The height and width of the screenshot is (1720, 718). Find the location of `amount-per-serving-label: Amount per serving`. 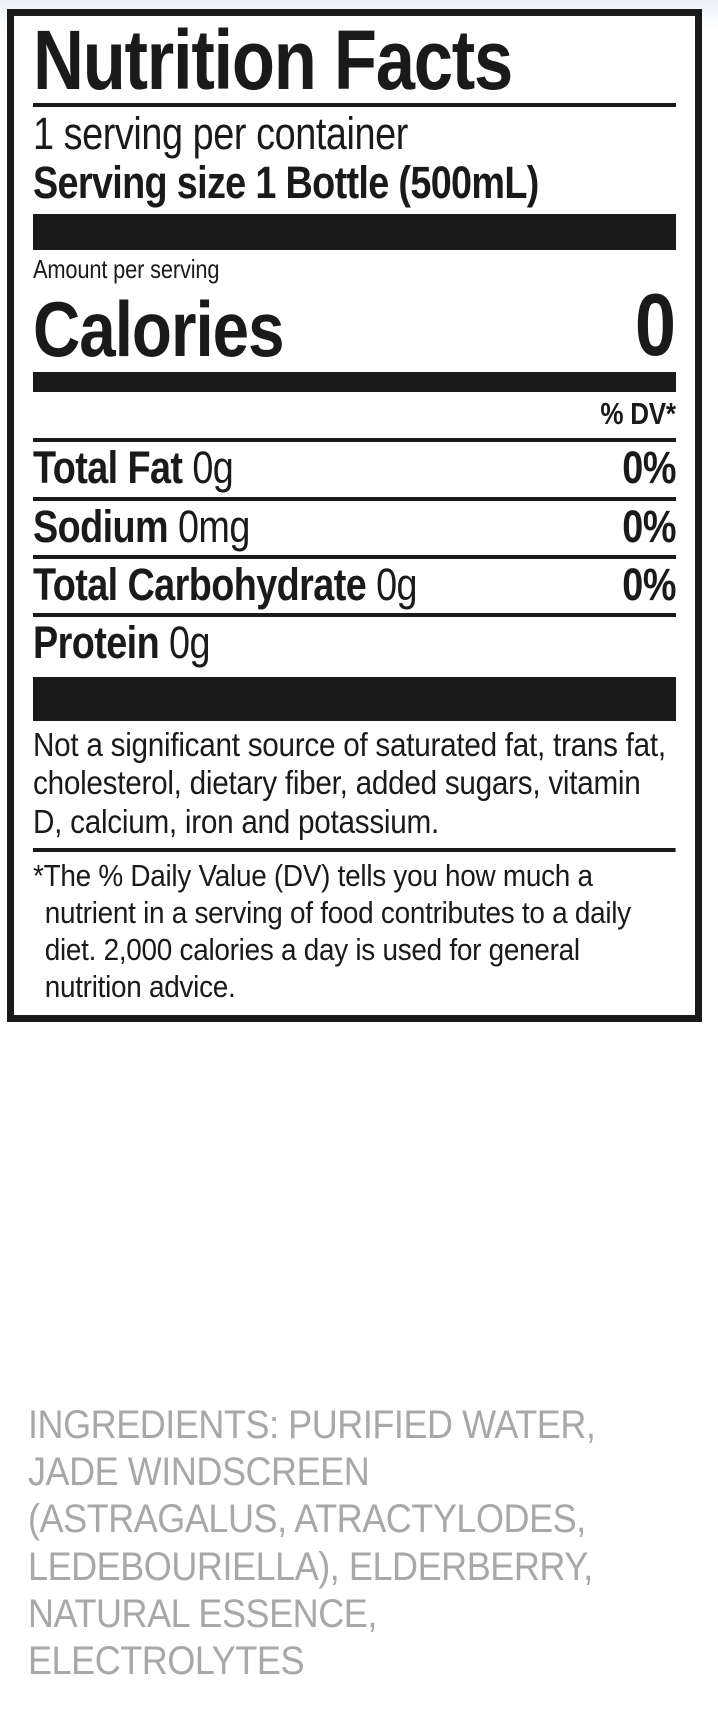

amount-per-serving-label: Amount per serving is located at coordinates (126, 268).